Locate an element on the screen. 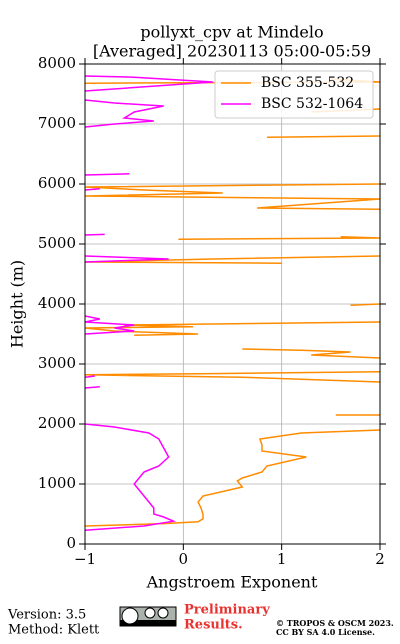 Image resolution: width=400 pixels, height=644 pixels. notice: Results. is located at coordinates (213, 625).